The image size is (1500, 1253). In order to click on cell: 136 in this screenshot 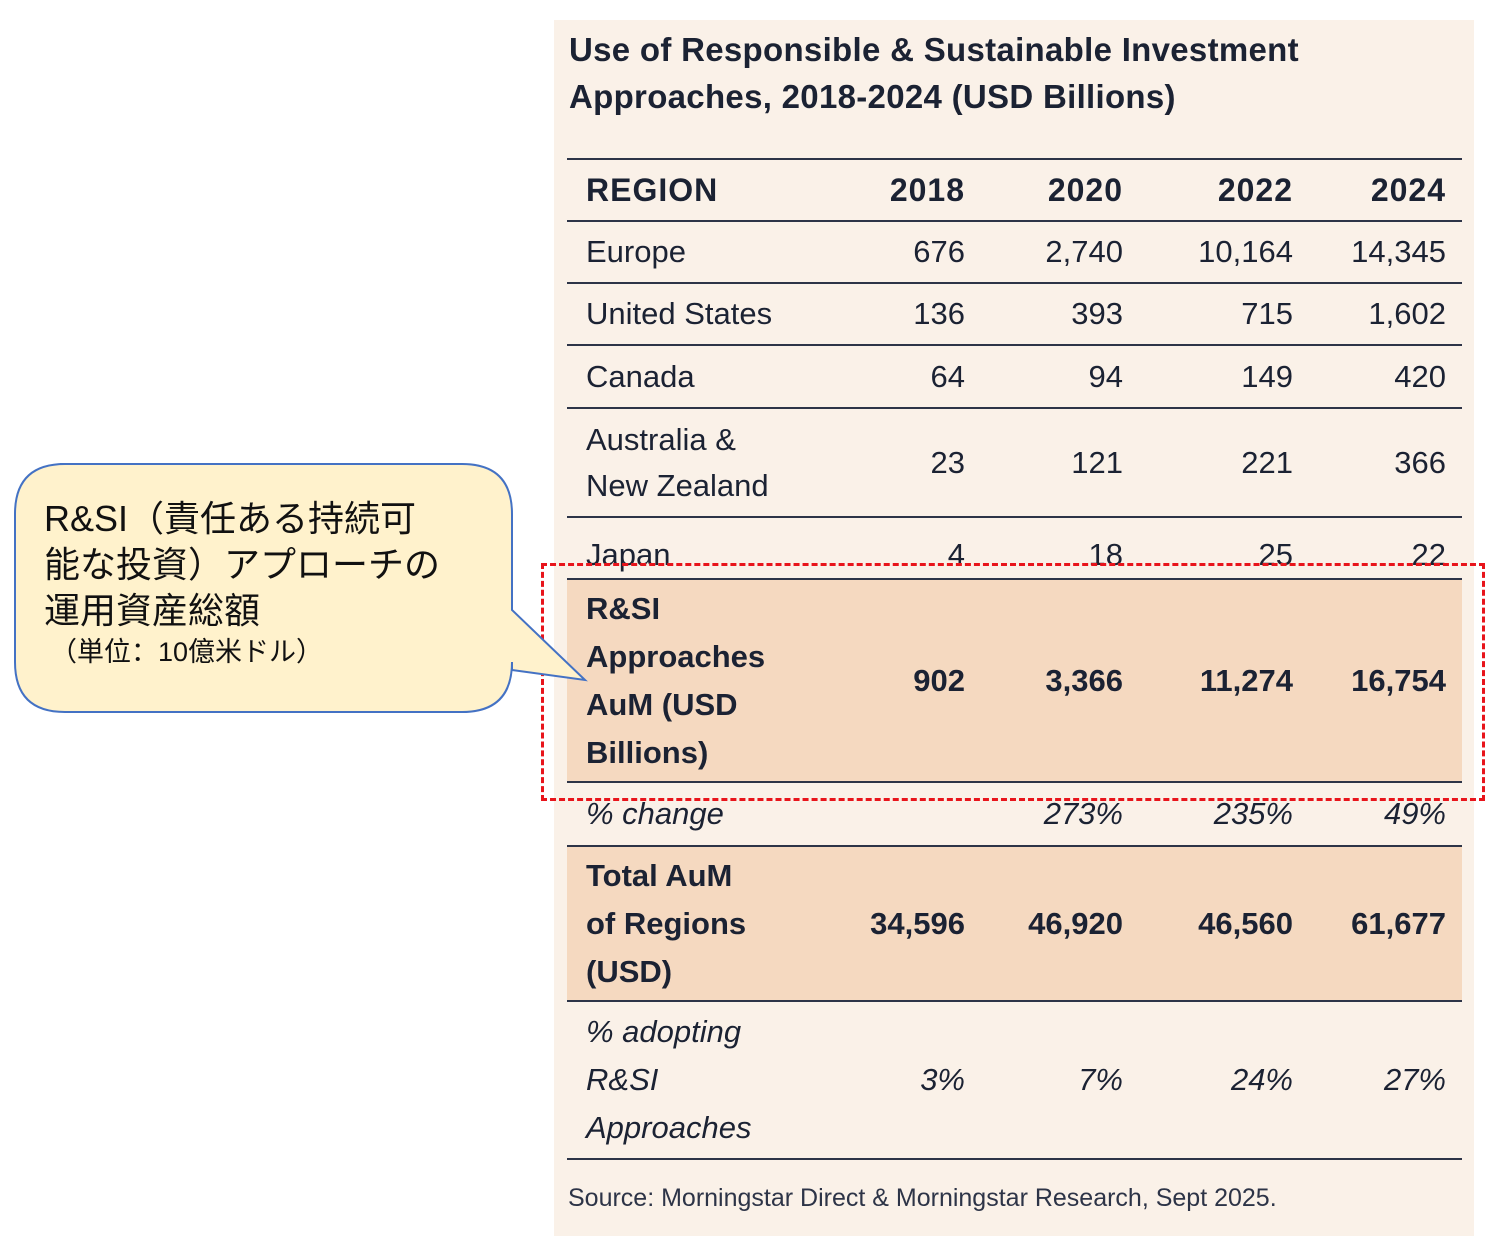, I will do `click(939, 313)`.